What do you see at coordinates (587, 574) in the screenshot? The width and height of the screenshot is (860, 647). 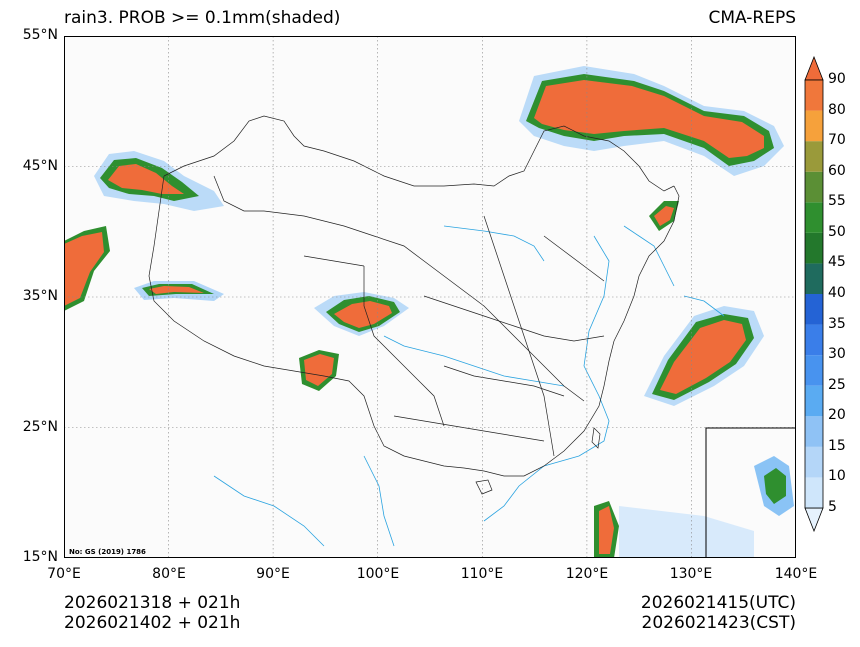 I see `lon-label: 120°E` at bounding box center [587, 574].